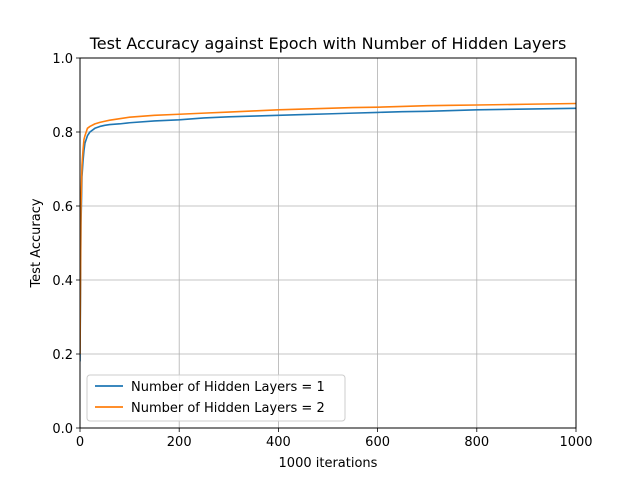  Describe the element at coordinates (179, 442) in the screenshot. I see `x-tick-label: 200` at that location.